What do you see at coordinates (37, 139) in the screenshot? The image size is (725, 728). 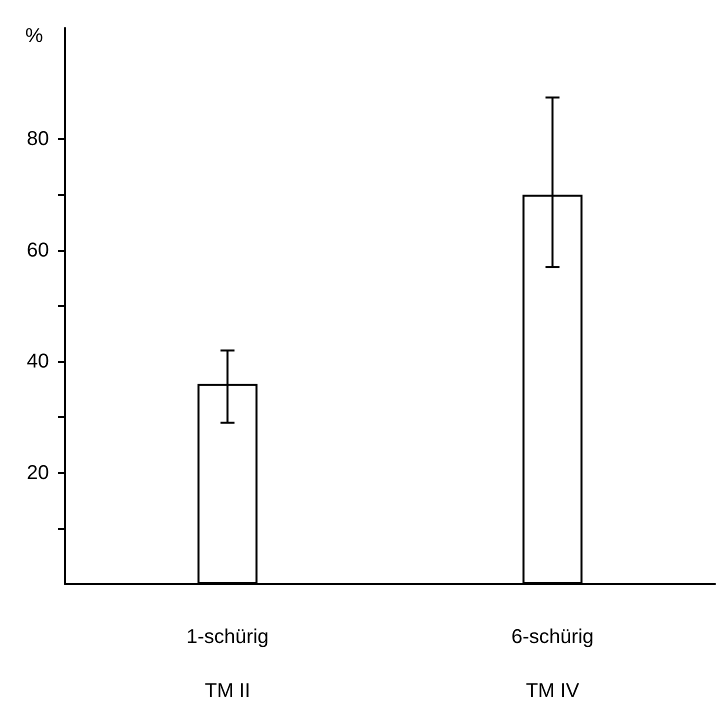 I see `y-tick-label: 80` at bounding box center [37, 139].